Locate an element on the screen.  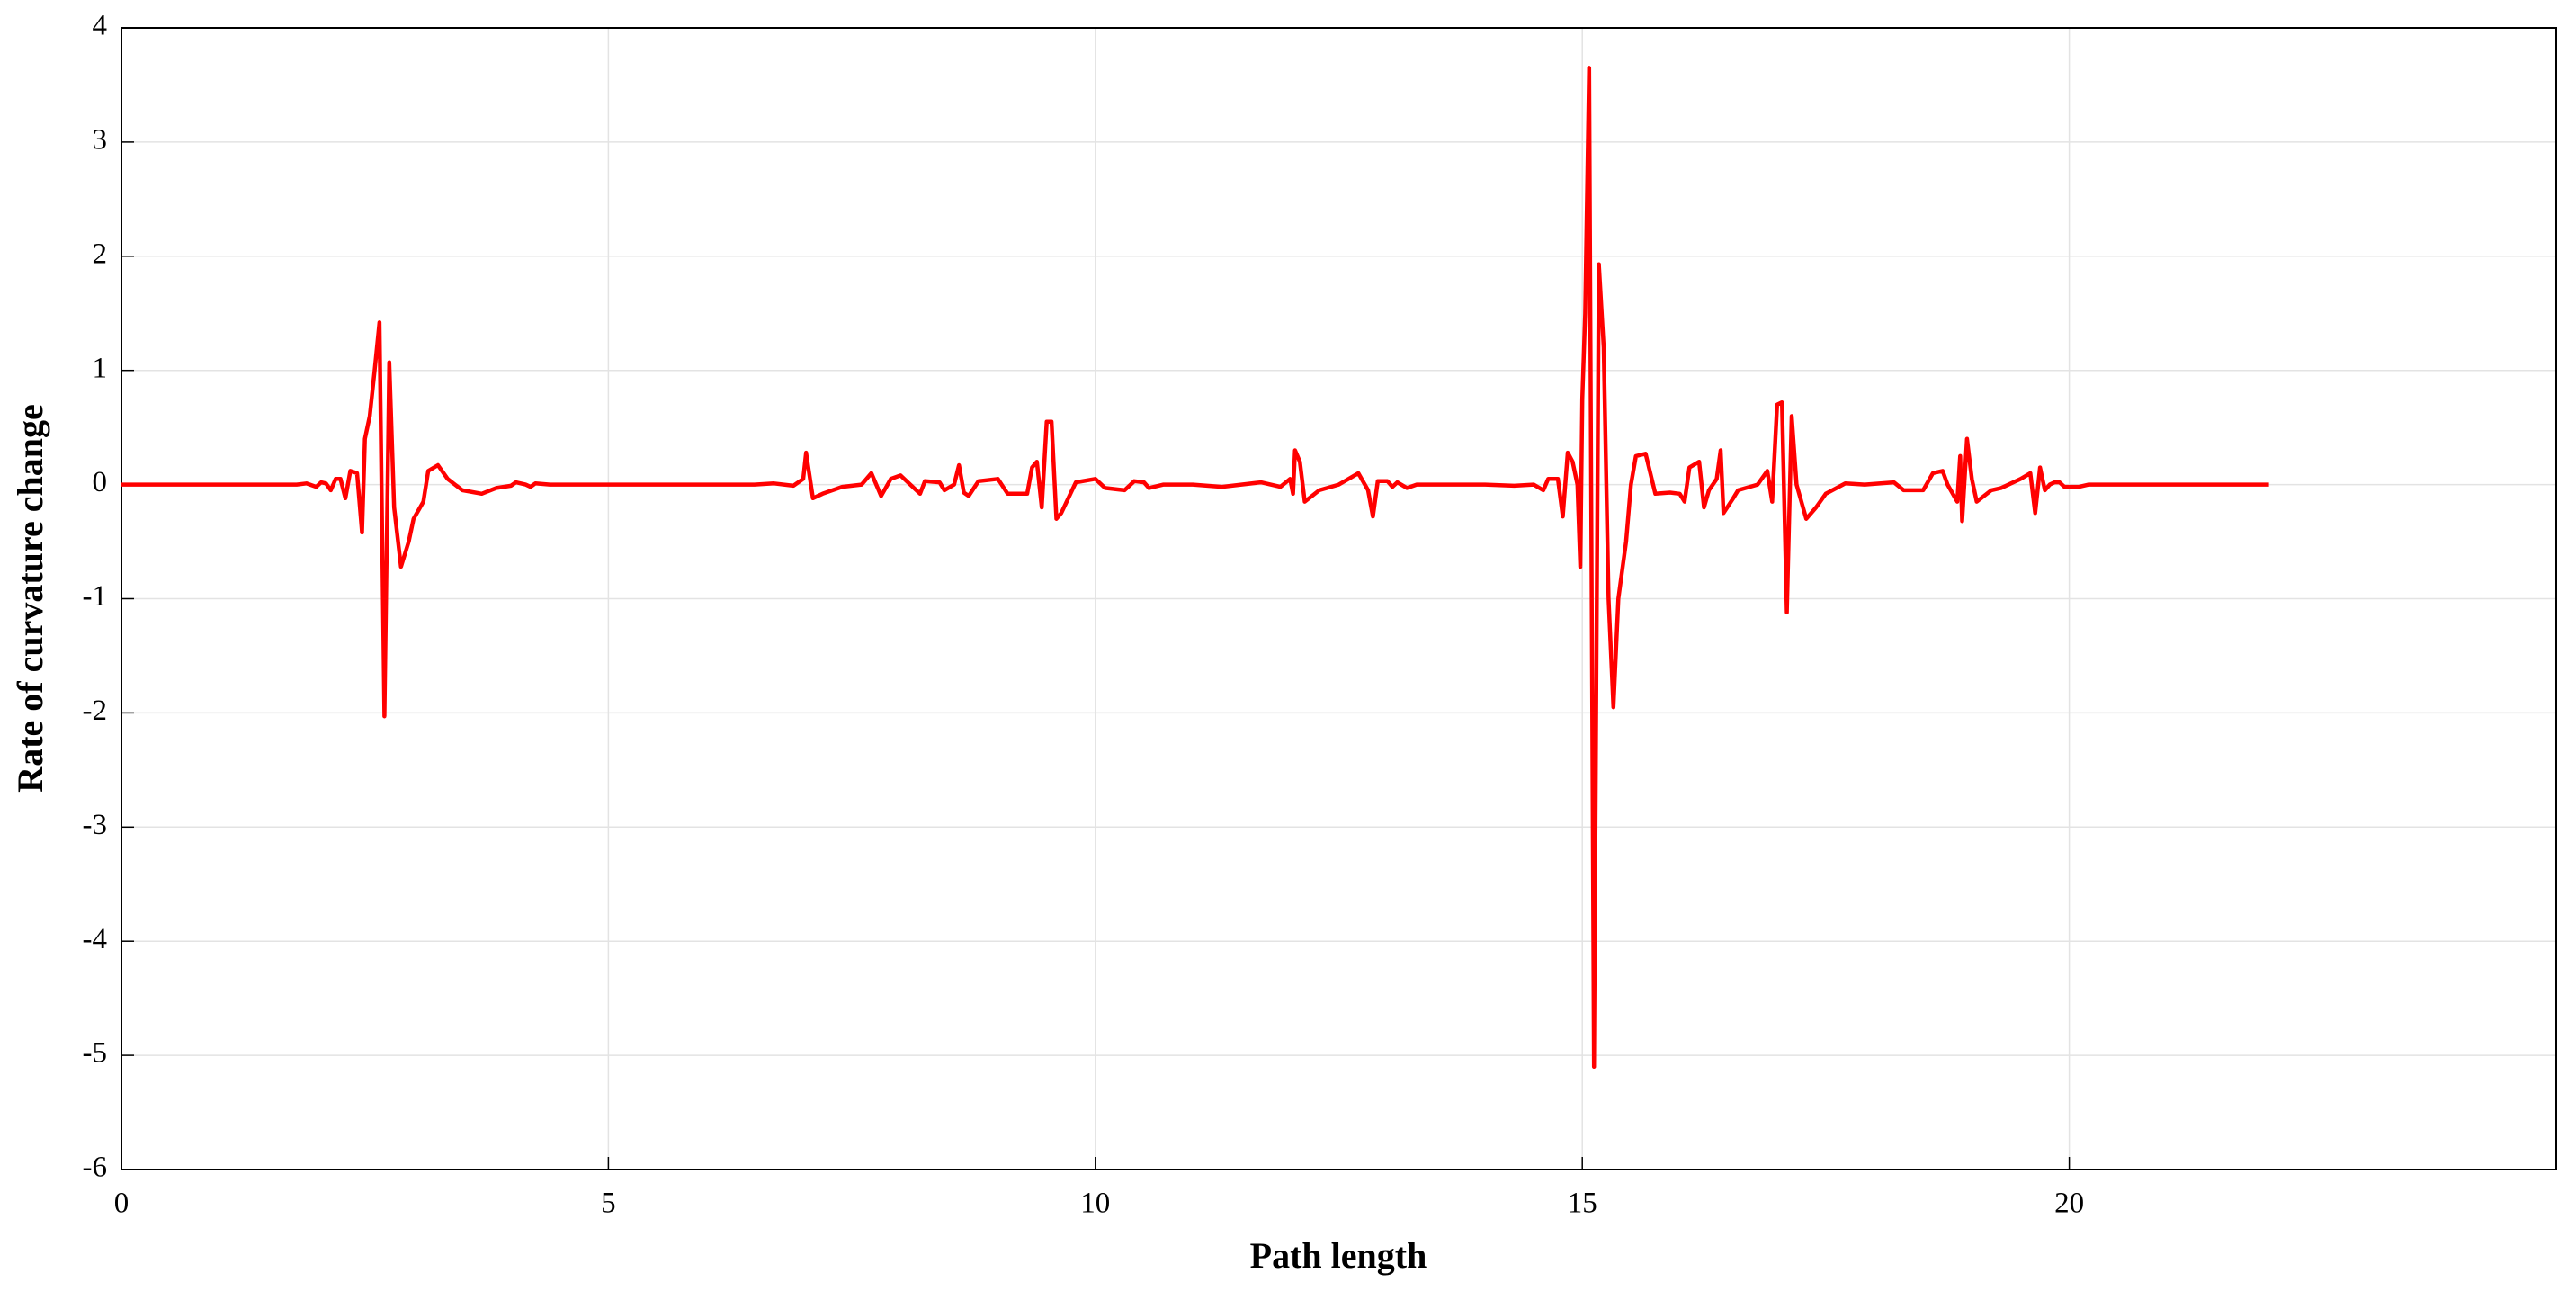
y-tick-label: 0 is located at coordinates (100, 482).